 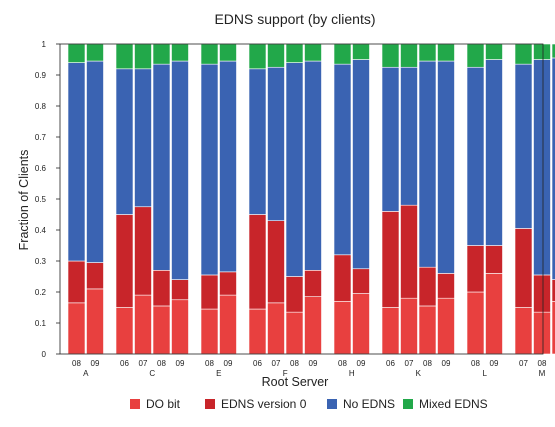 What do you see at coordinates (542, 373) in the screenshot?
I see `x-group-label: M` at bounding box center [542, 373].